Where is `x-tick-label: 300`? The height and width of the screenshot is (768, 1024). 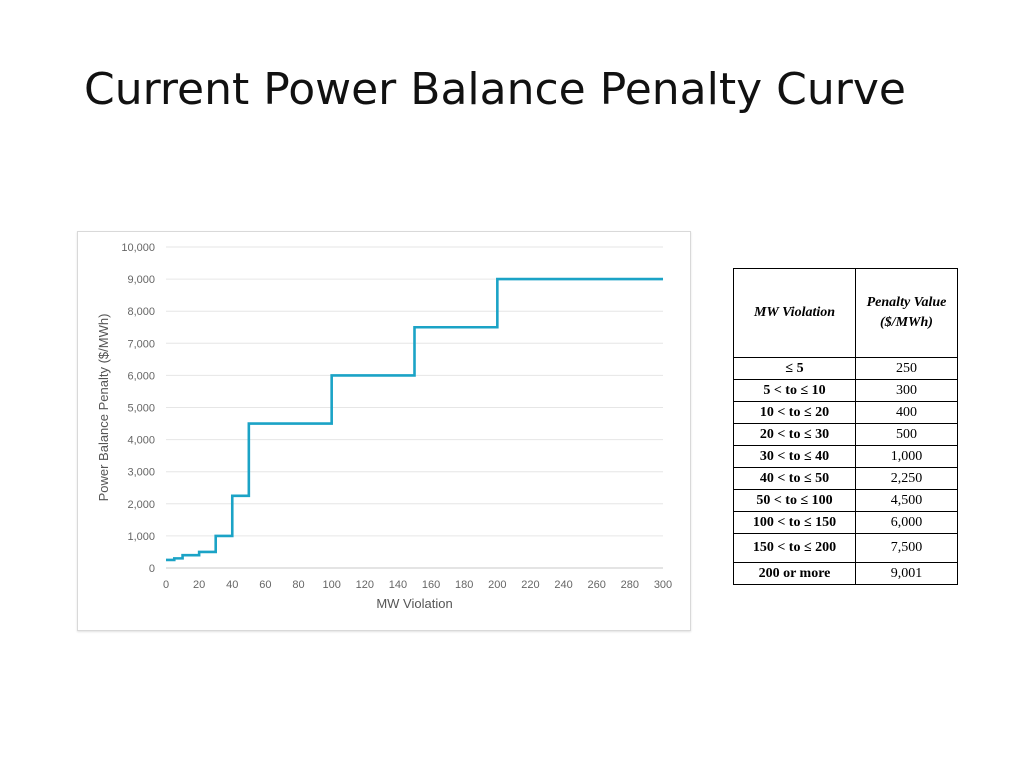
x-tick-label: 300 is located at coordinates (663, 585).